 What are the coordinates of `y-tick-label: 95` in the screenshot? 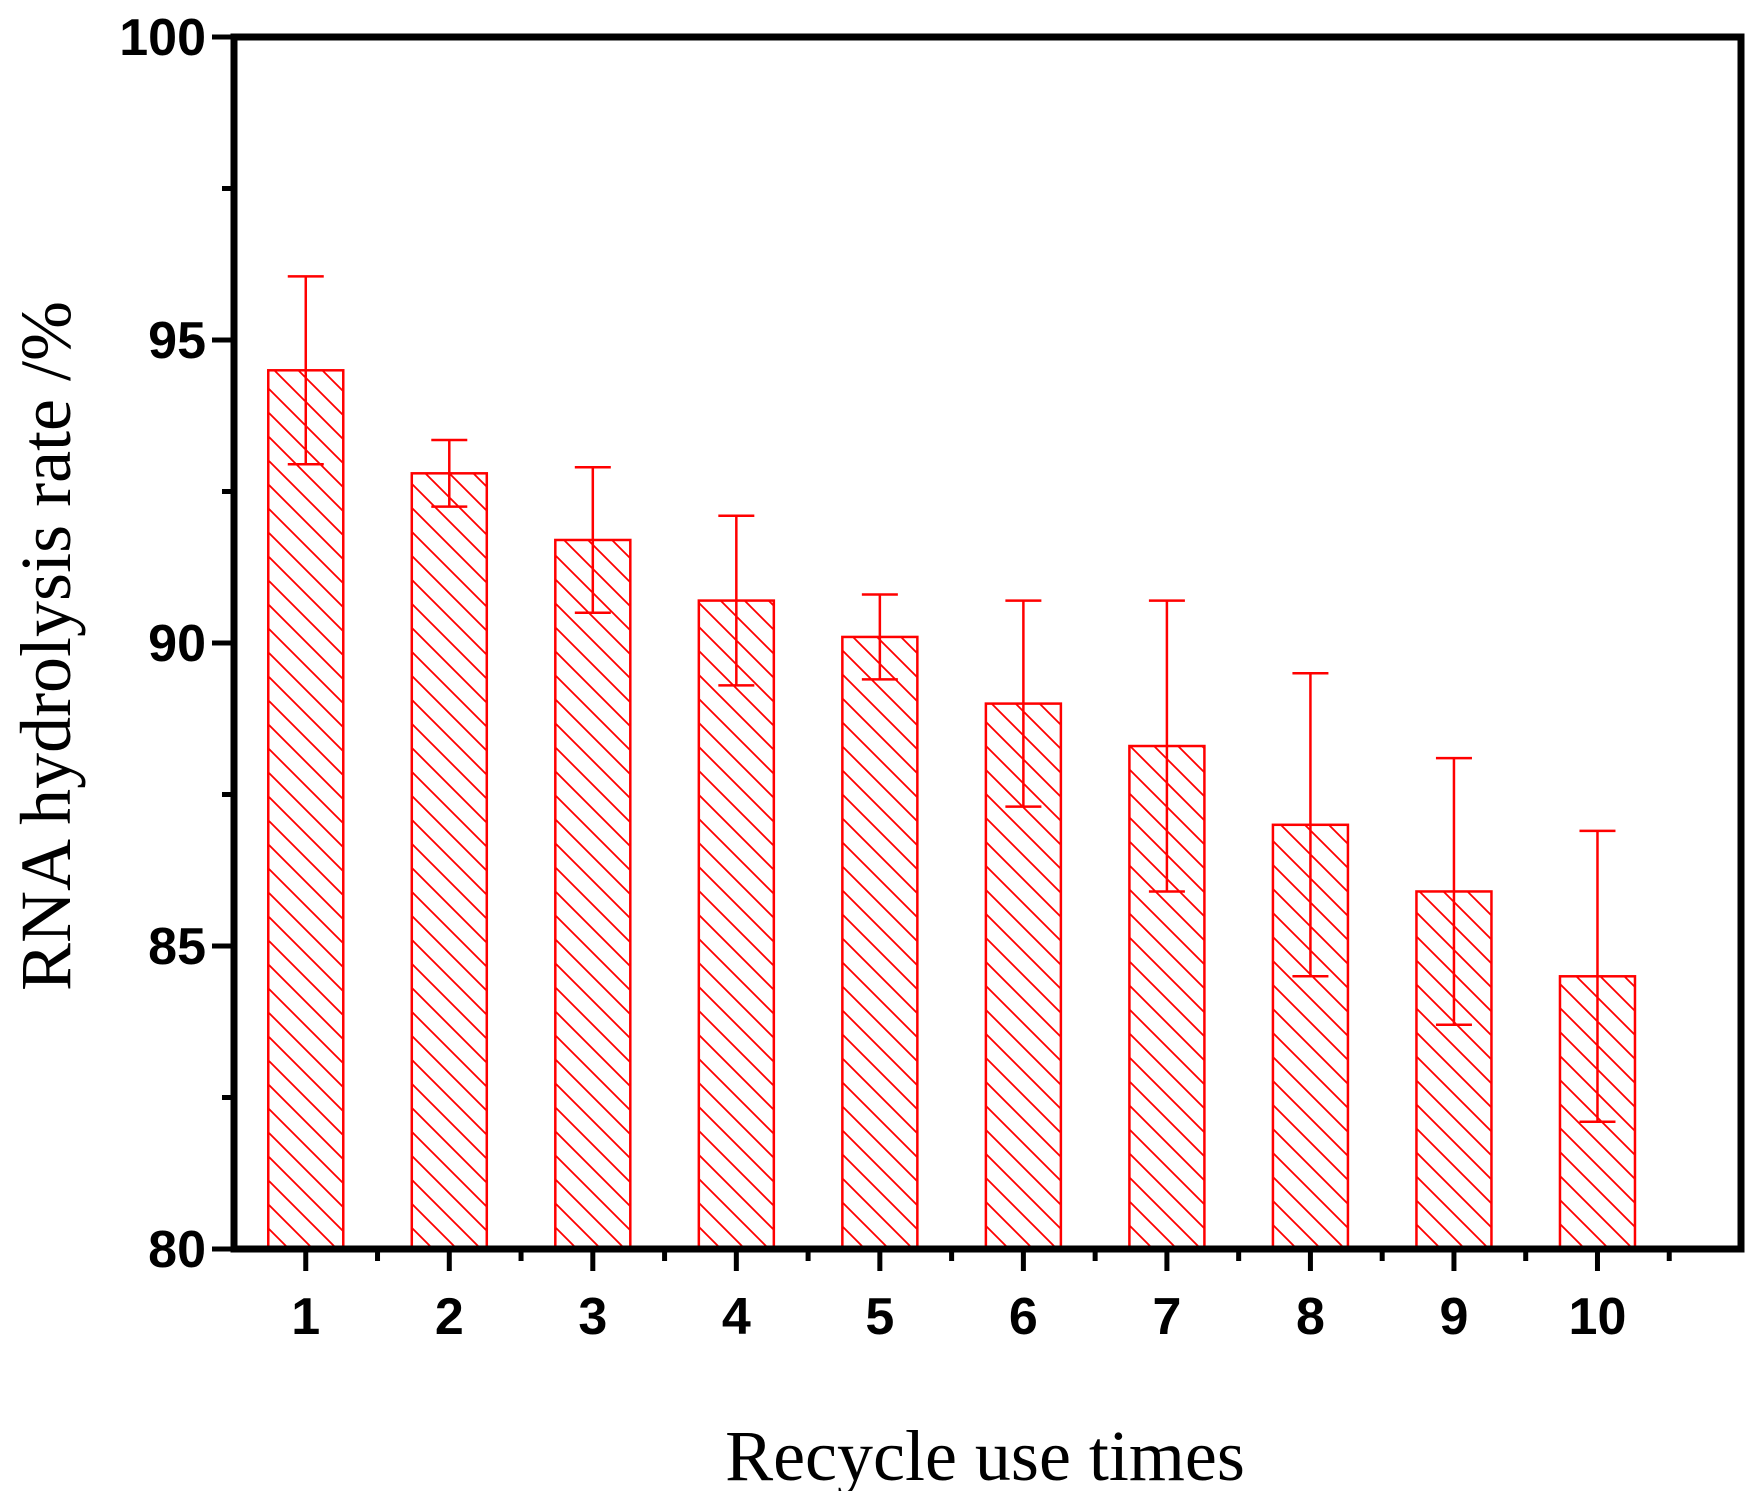 It's located at (177, 341).